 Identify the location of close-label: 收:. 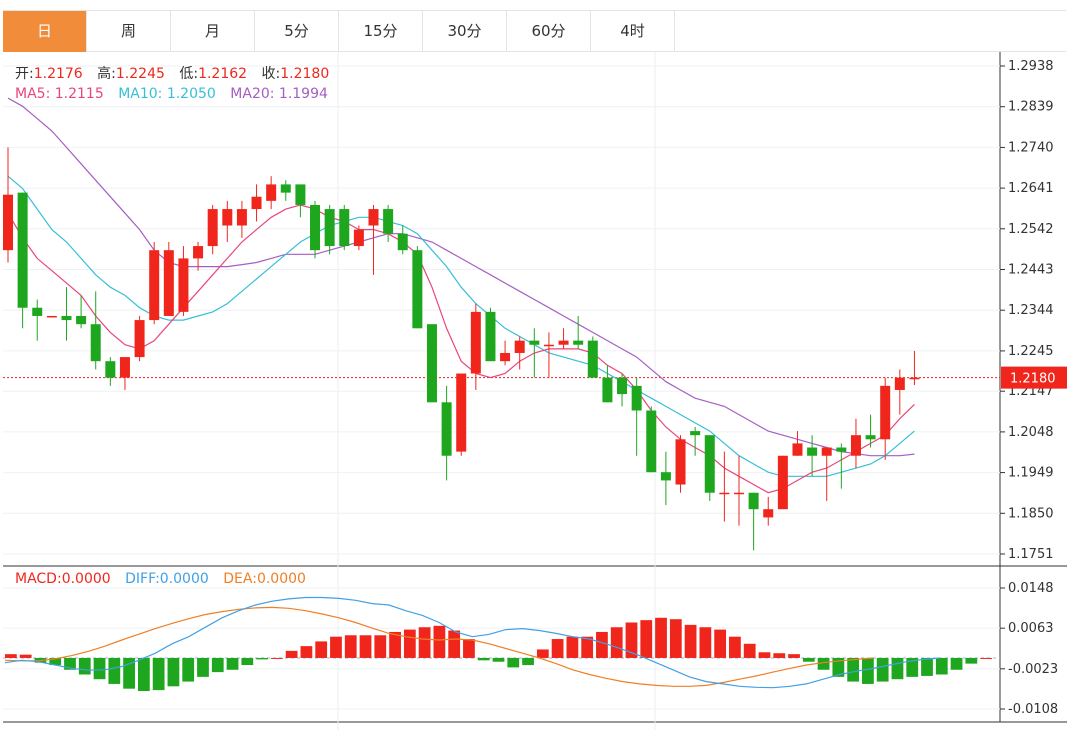
(271, 74).